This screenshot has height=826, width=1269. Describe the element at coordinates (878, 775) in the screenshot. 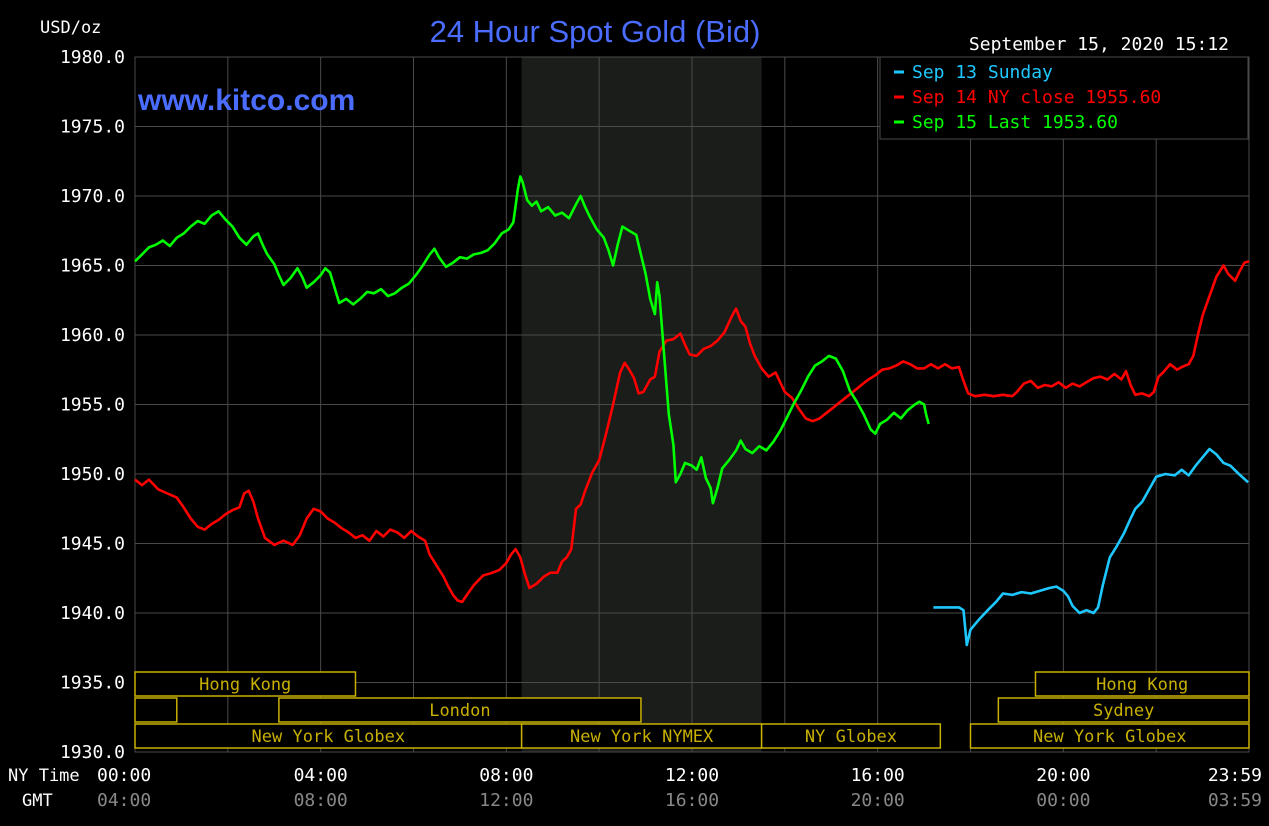

I see `x-tick-label-ny: 16:00` at that location.